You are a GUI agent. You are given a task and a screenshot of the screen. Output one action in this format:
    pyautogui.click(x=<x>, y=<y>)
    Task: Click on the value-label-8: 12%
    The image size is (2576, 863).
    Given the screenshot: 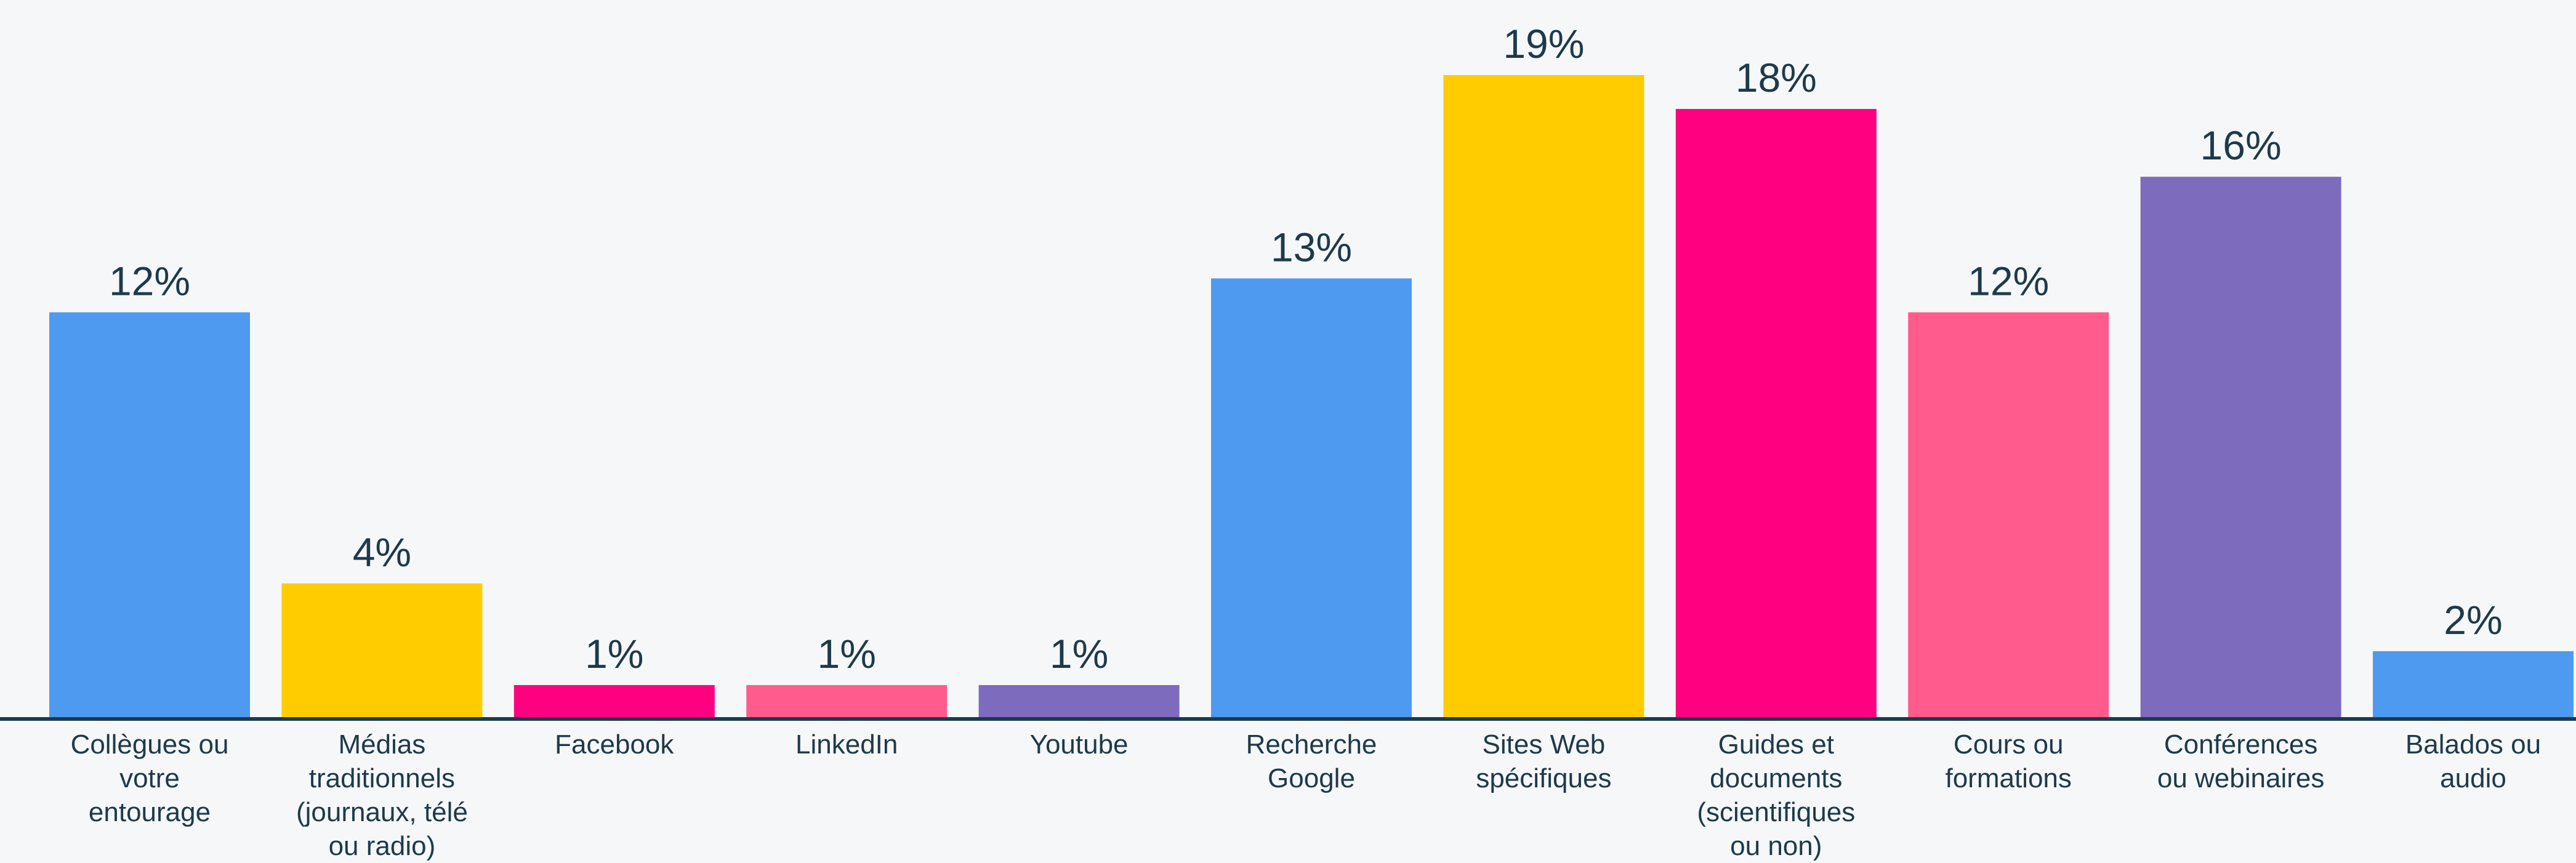 What is the action you would take?
    pyautogui.click(x=2008, y=280)
    